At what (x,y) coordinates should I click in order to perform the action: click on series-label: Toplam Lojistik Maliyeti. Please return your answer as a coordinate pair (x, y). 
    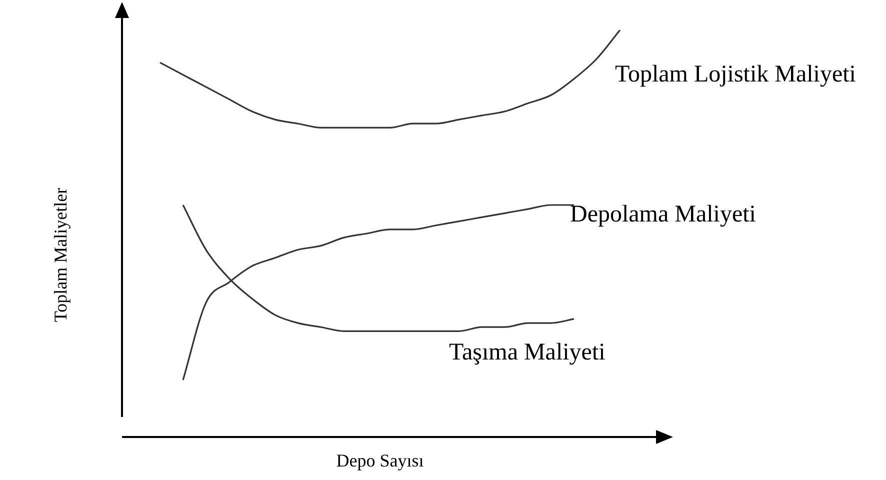
    Looking at the image, I should click on (735, 74).